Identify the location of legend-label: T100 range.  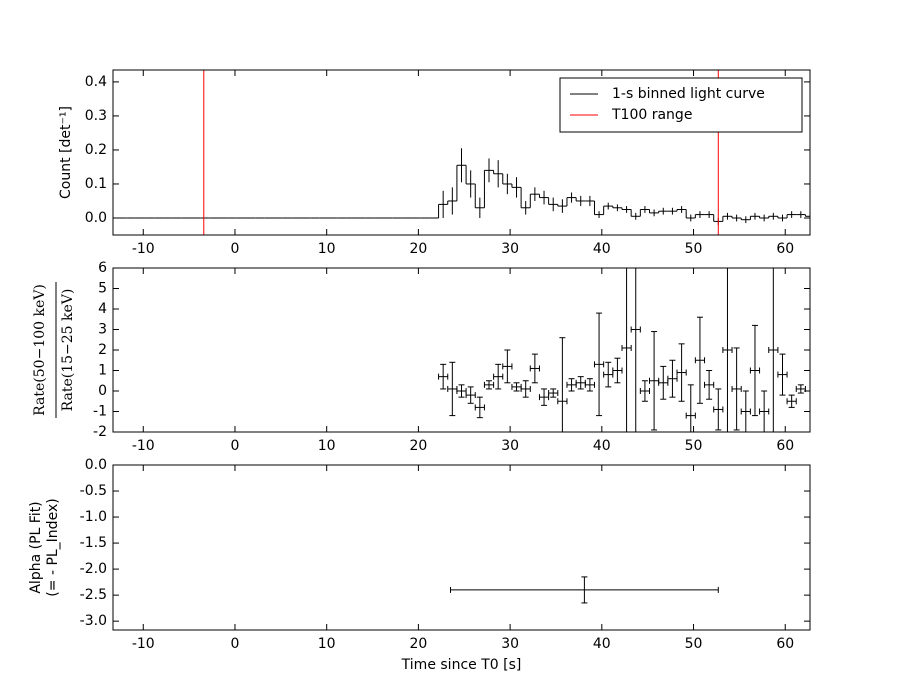
(651, 115).